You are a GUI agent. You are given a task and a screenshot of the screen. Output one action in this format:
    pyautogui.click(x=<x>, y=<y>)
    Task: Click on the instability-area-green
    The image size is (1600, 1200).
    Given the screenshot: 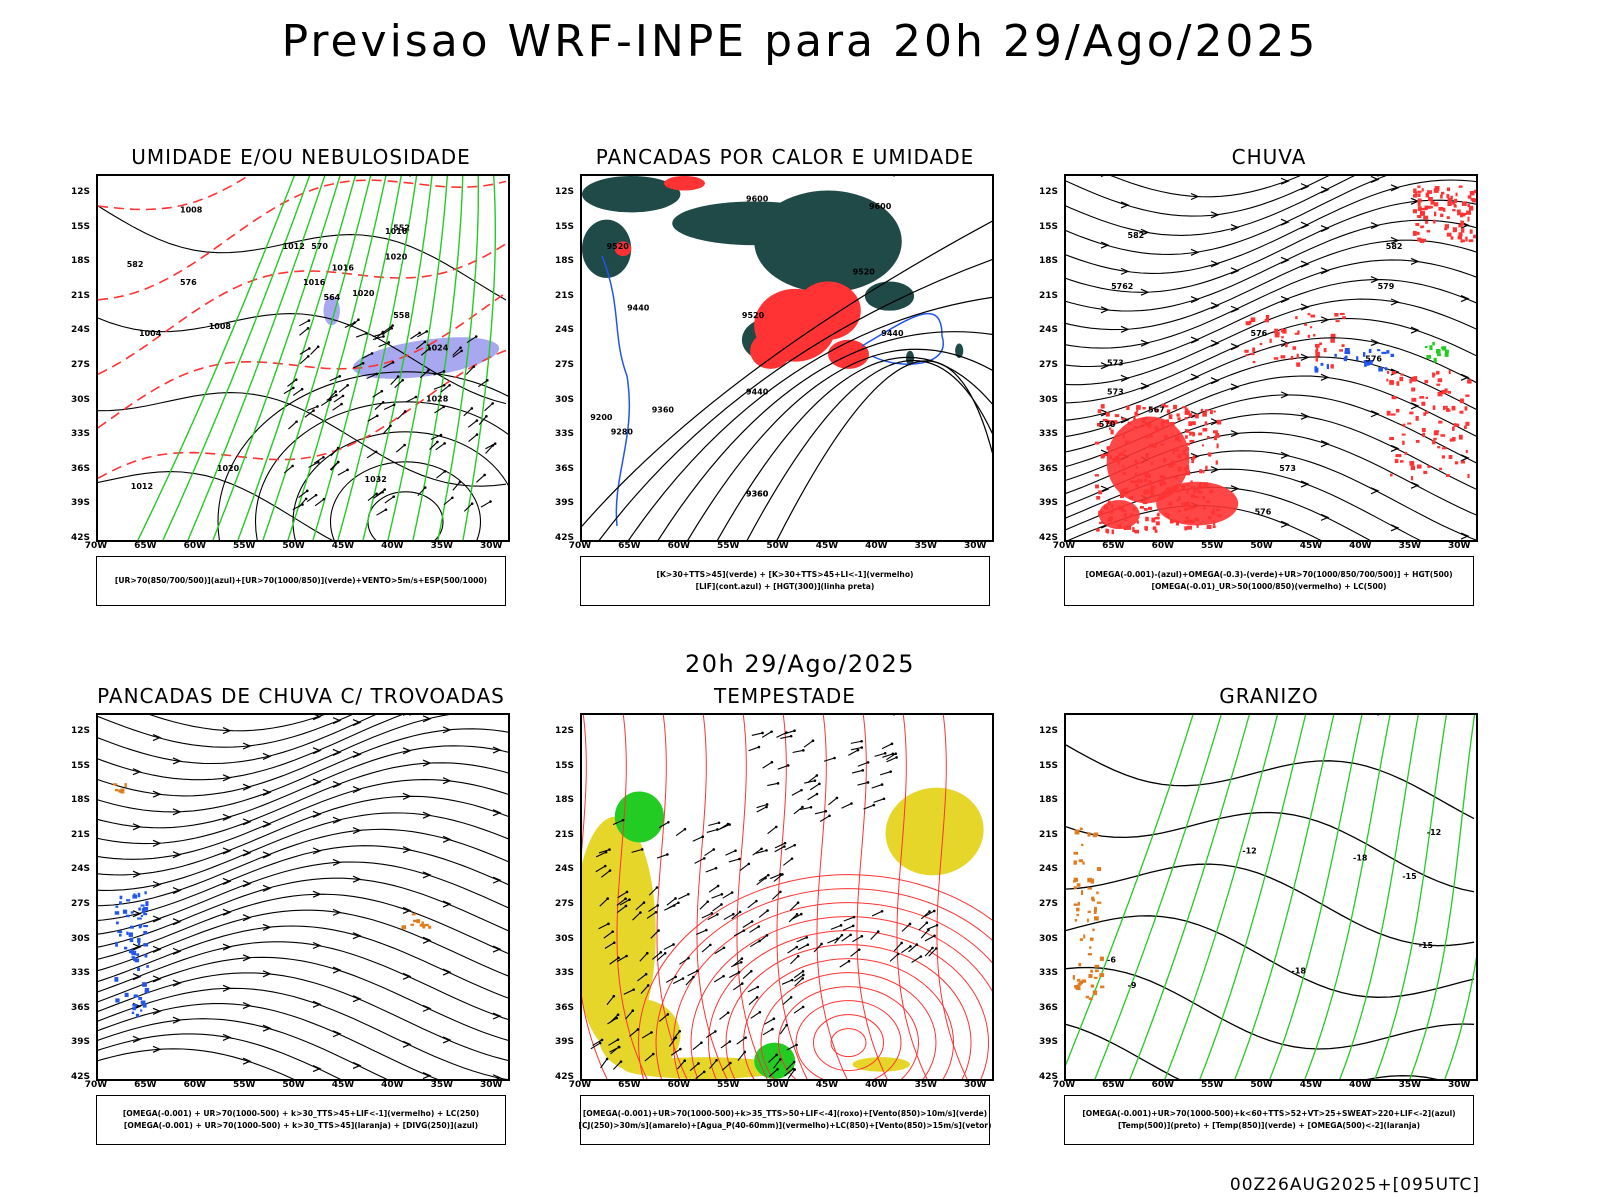 What is the action you would take?
    pyautogui.click(x=754, y=223)
    